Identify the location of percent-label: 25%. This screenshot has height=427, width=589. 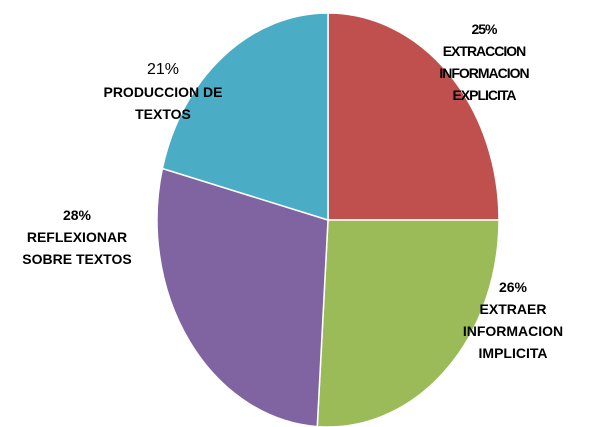
(484, 29).